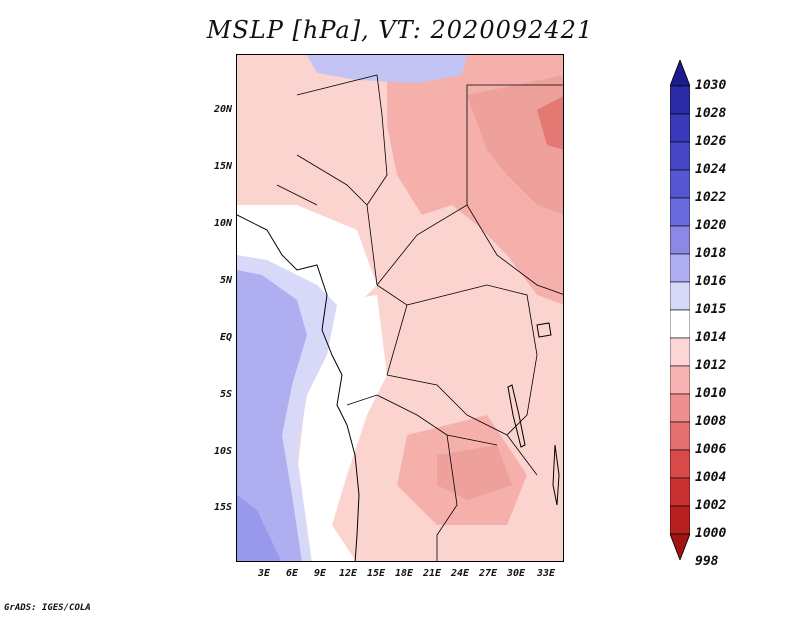  I want to click on y-label-15s: 15S, so click(222, 507).